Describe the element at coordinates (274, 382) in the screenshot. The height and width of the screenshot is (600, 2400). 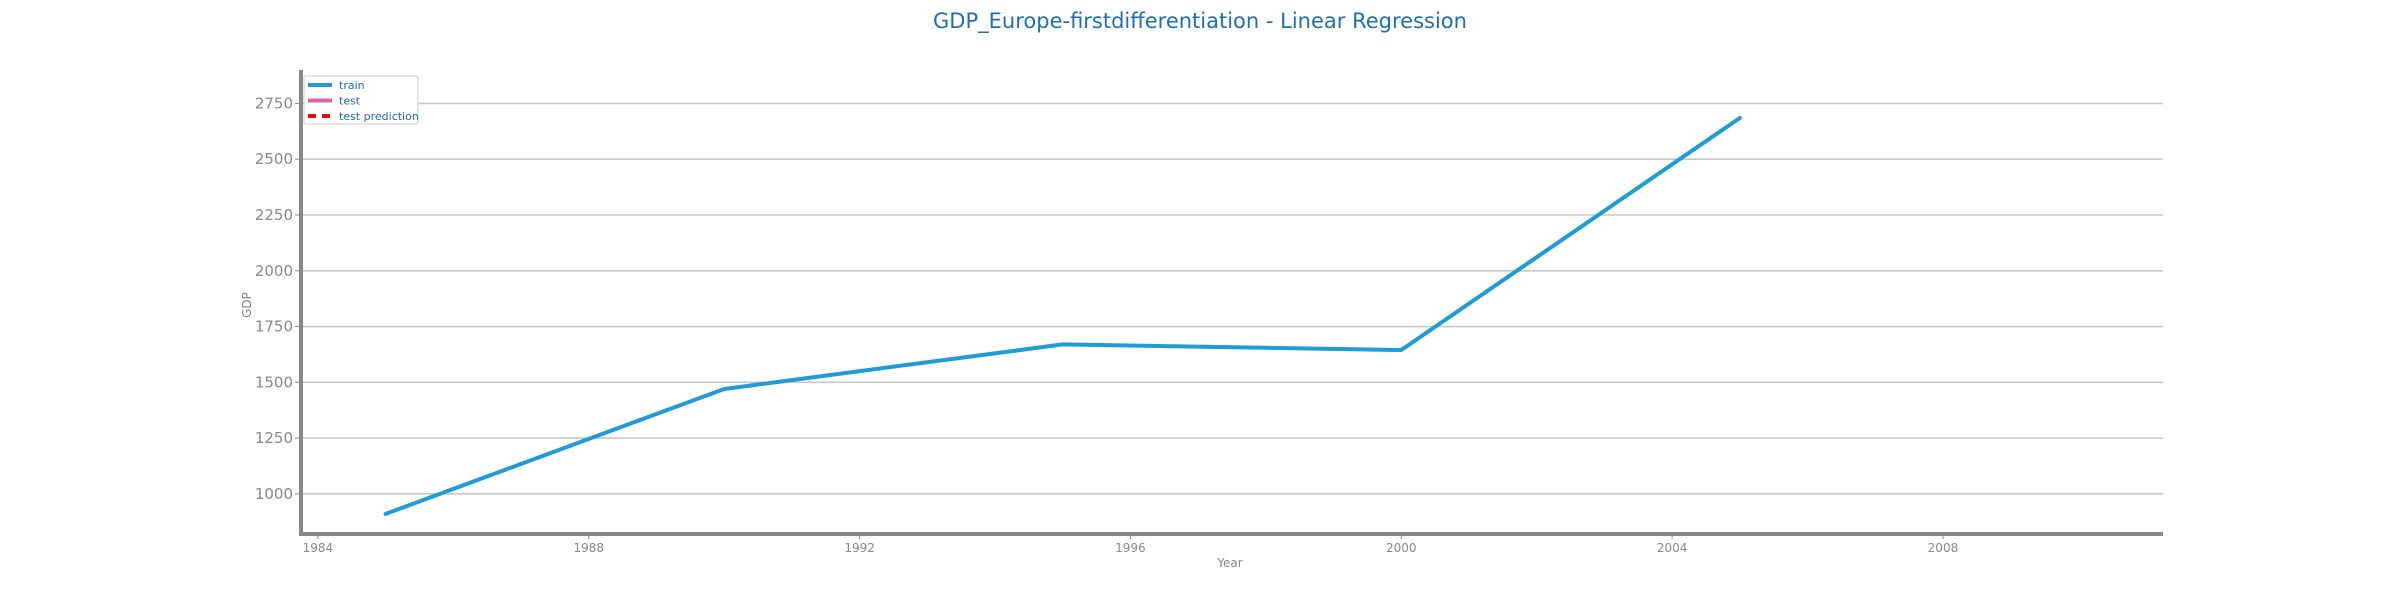
I see `y-tick-label: 1500` at that location.